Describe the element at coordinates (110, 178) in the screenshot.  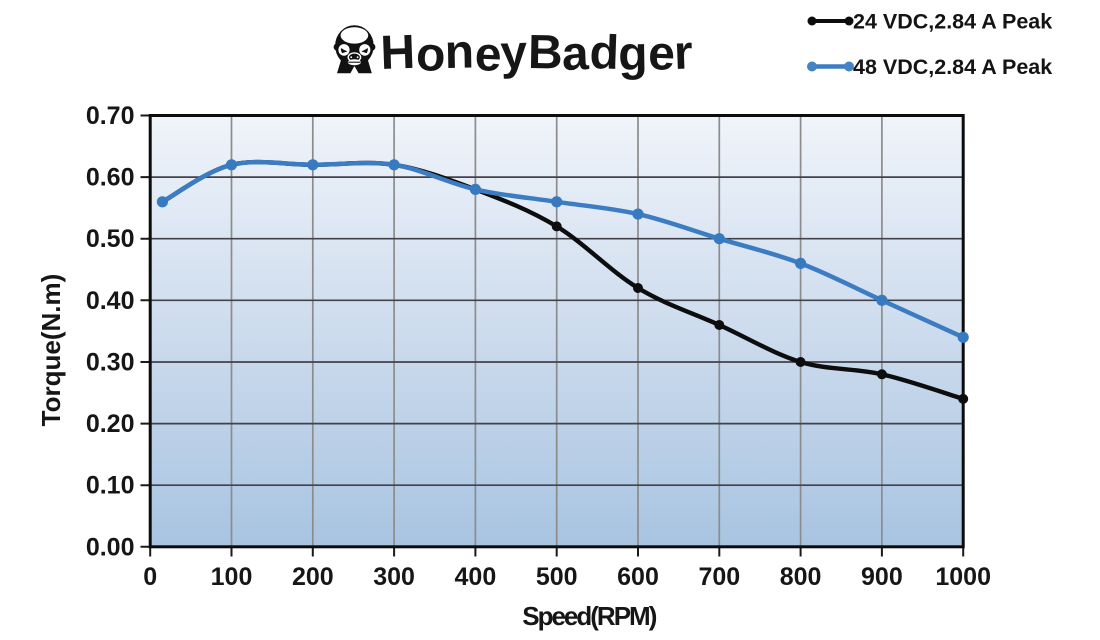
I see `svg-text: 0.60` at that location.